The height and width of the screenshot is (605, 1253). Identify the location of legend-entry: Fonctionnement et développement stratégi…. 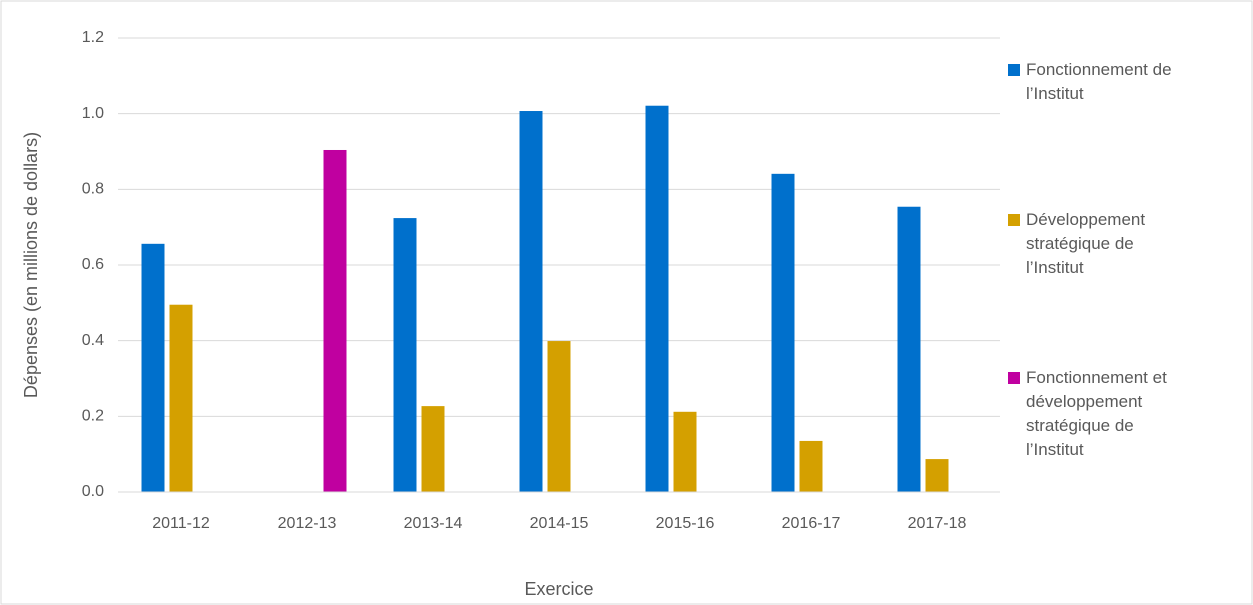
(1125, 414).